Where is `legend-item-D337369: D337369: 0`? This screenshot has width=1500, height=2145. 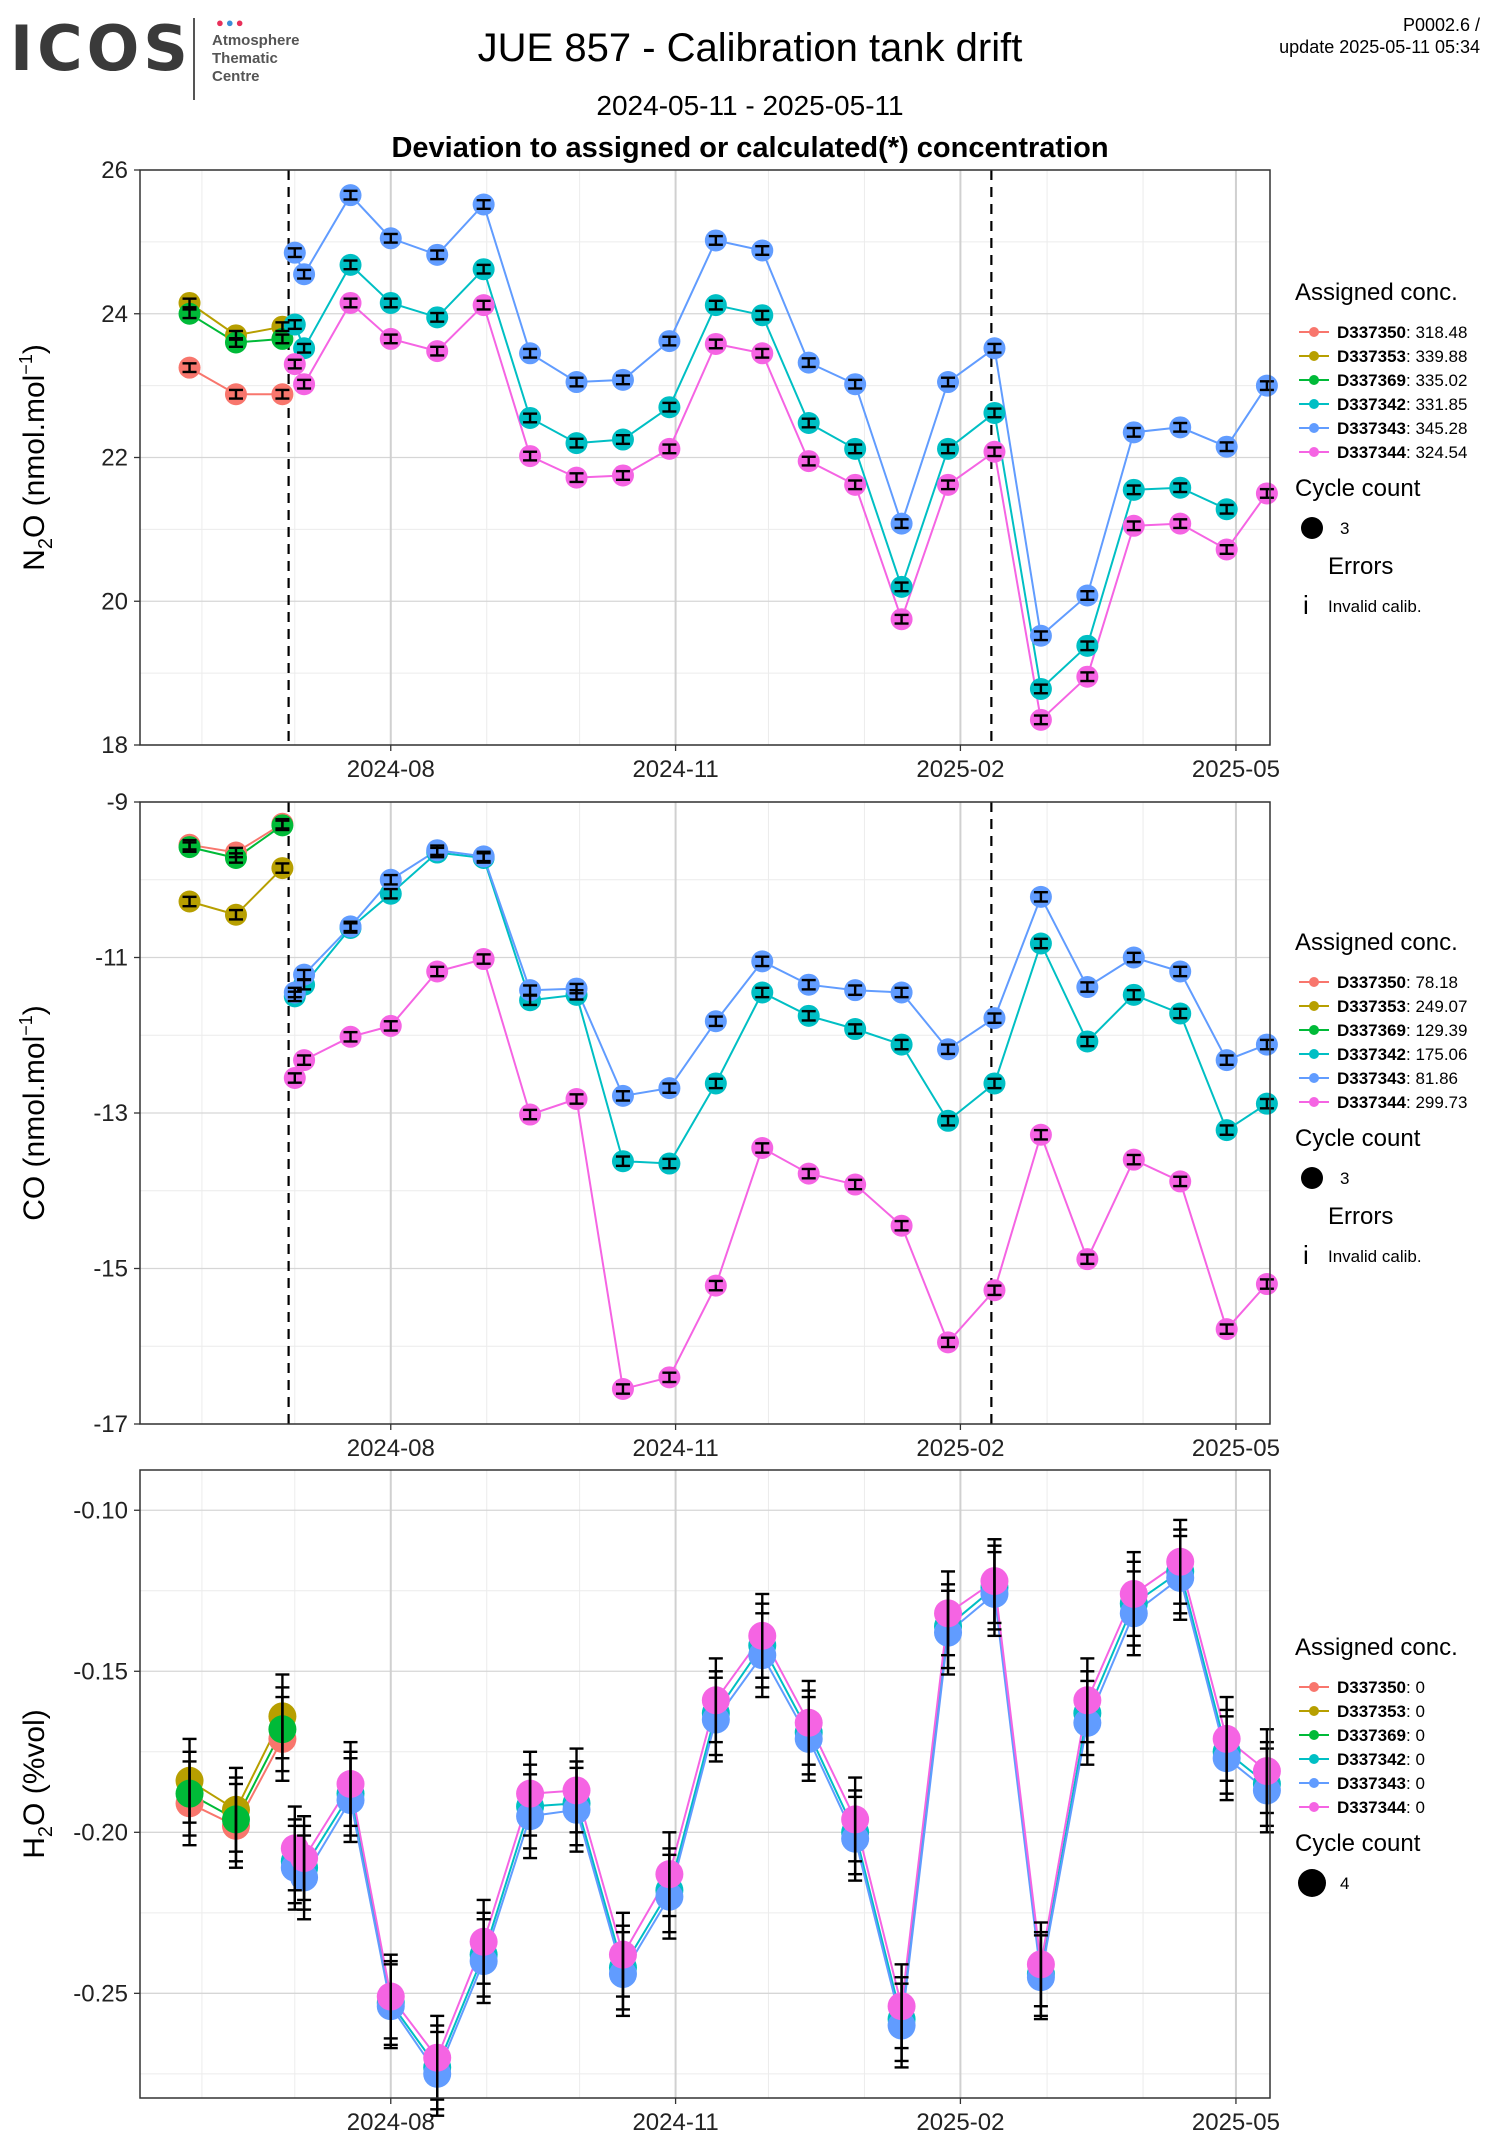 legend-item-D337369: D337369: 0 is located at coordinates (1381, 1735).